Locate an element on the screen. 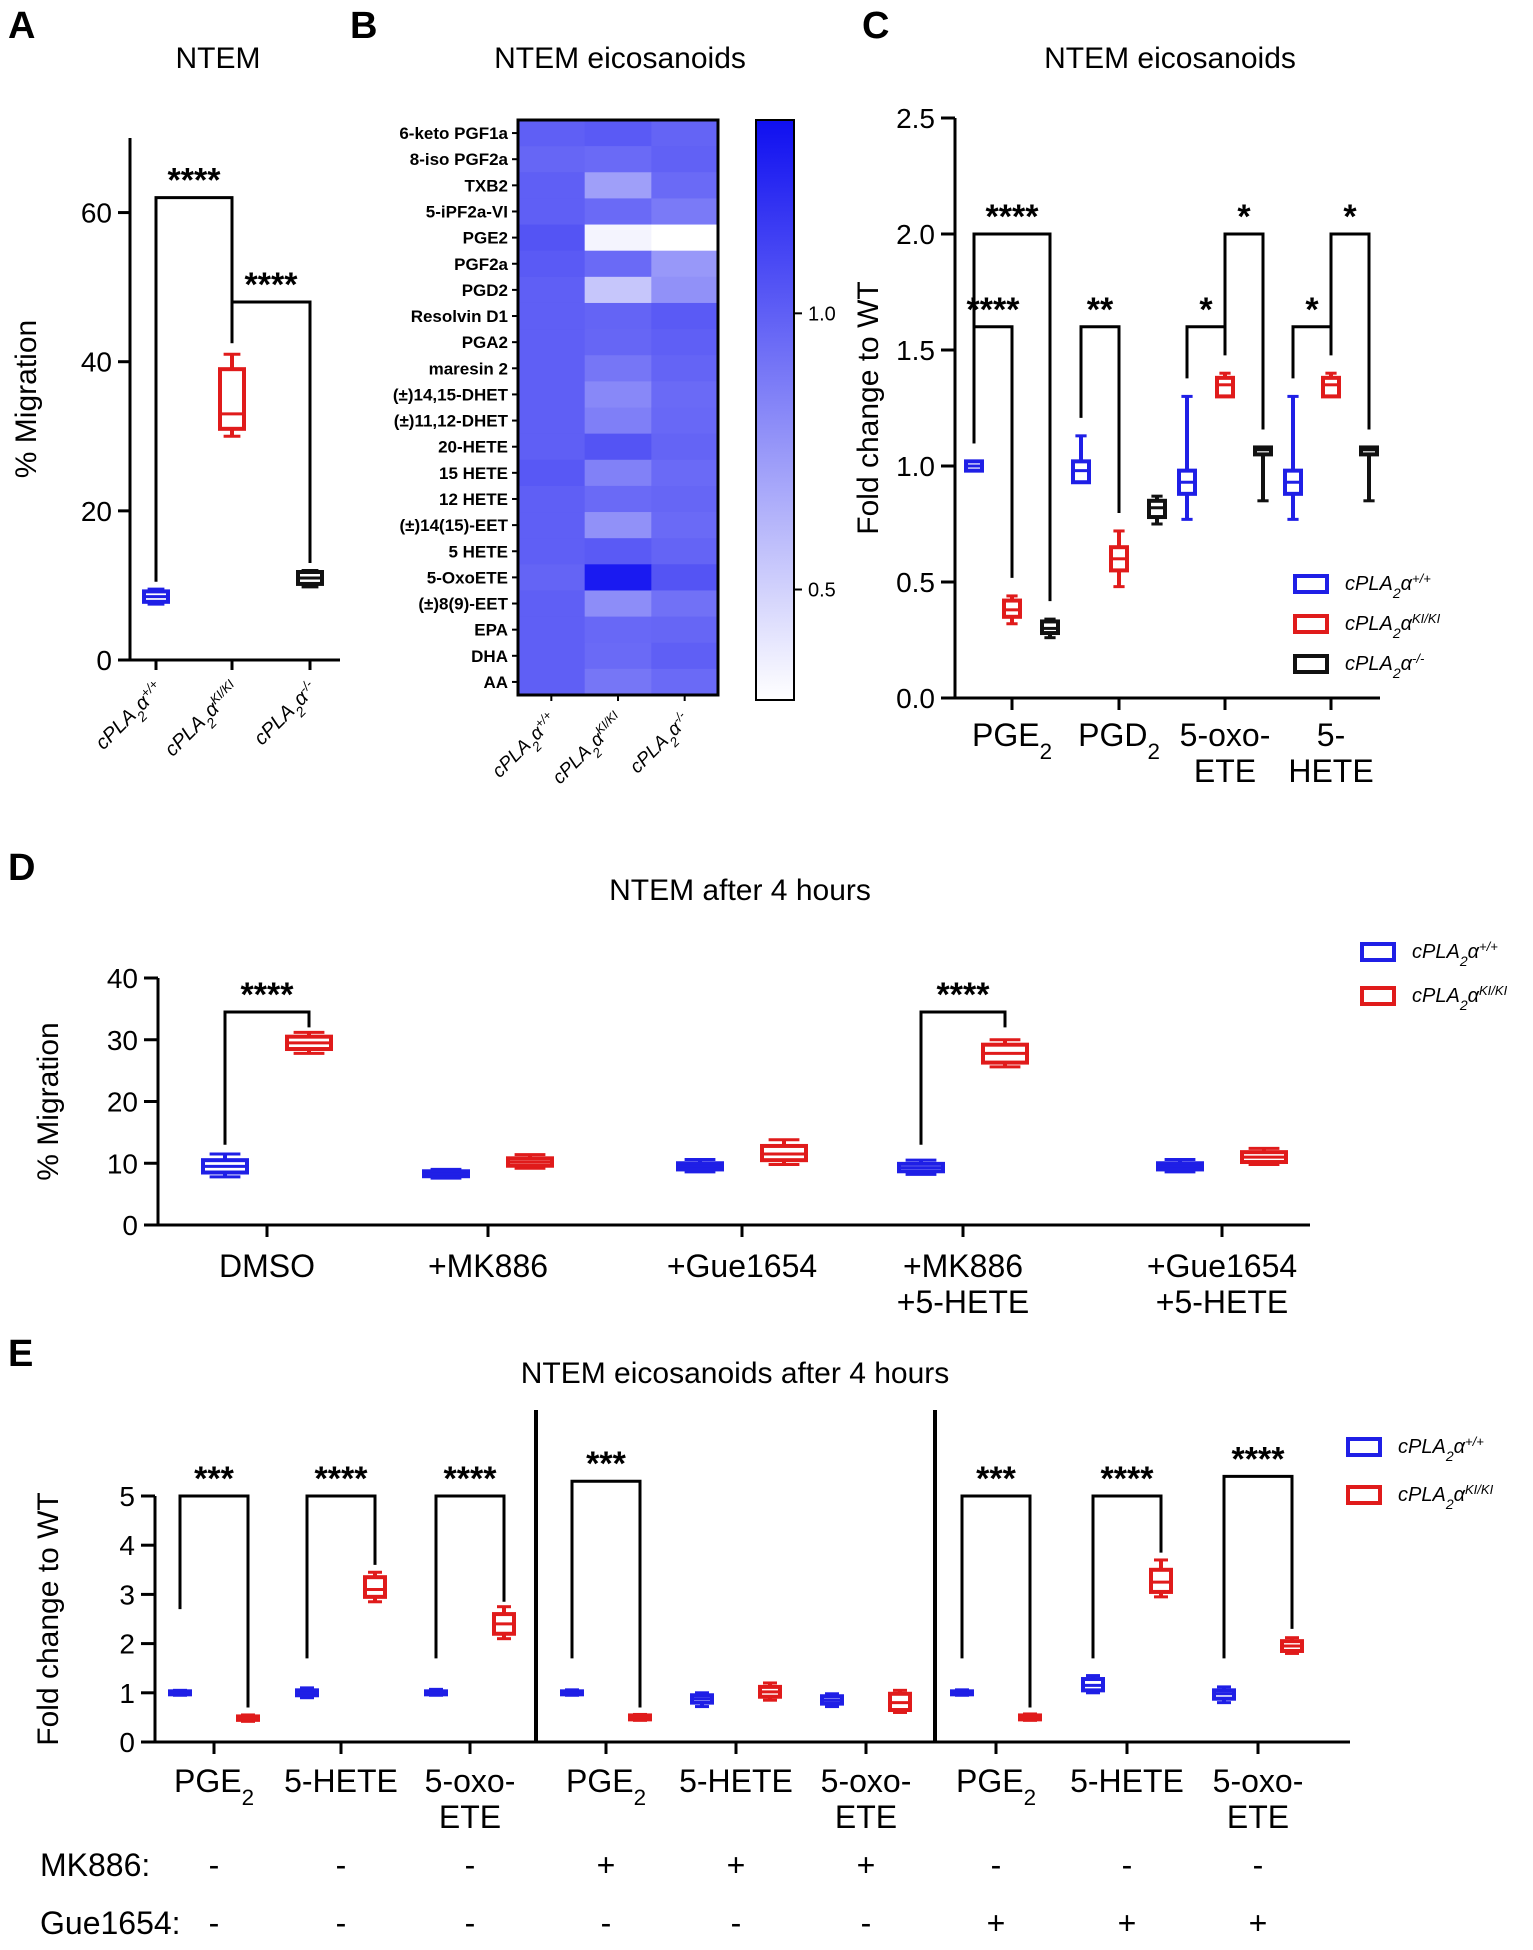 The height and width of the screenshot is (1950, 1533). panel-title-B: NTEM eicosanoids is located at coordinates (620, 58).